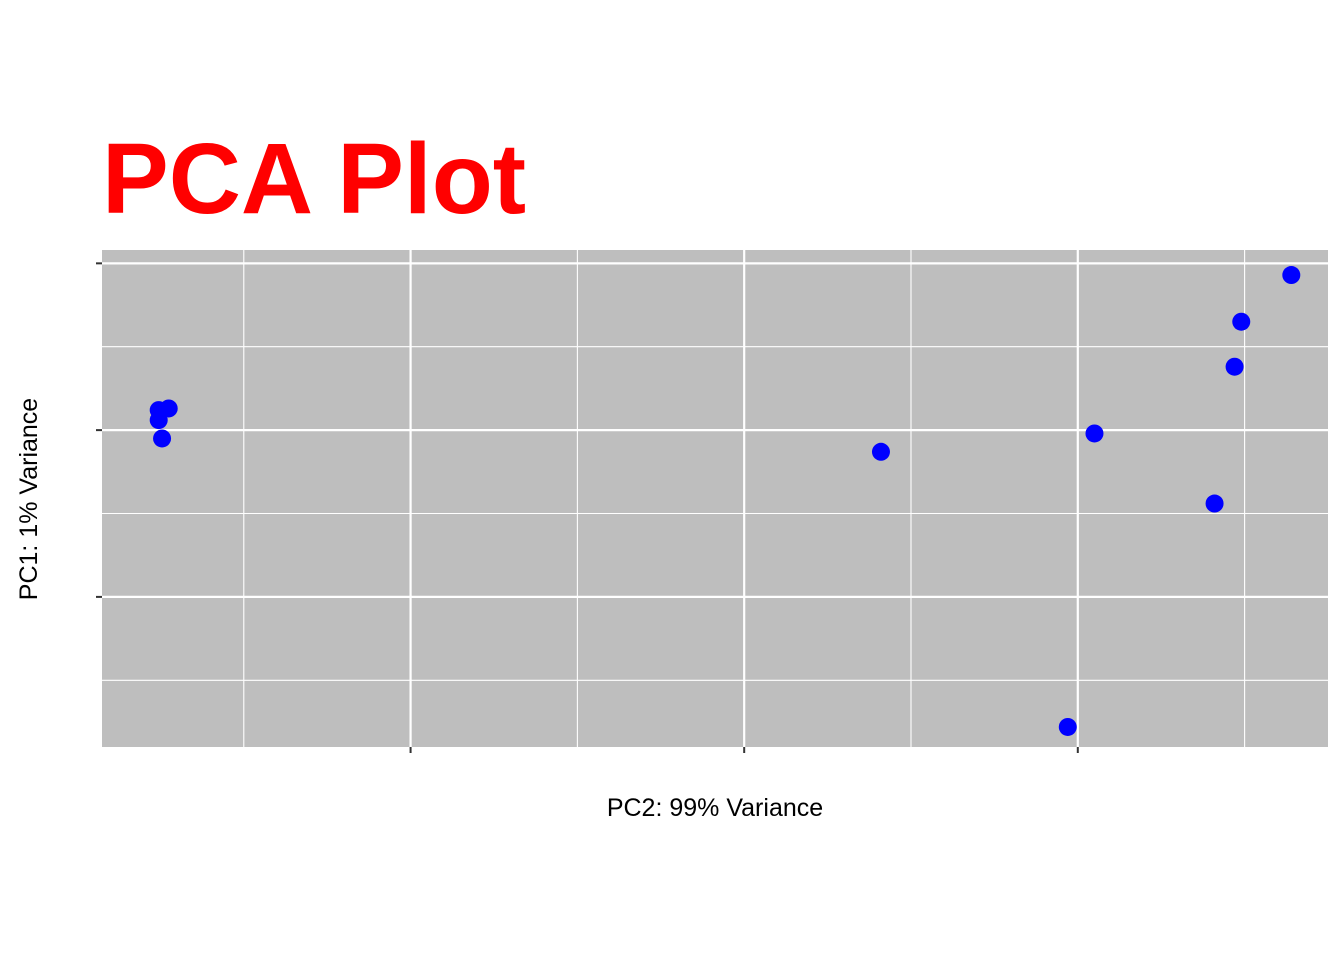  What do you see at coordinates (99, 430) in the screenshot?
I see `y-axis-ticks` at bounding box center [99, 430].